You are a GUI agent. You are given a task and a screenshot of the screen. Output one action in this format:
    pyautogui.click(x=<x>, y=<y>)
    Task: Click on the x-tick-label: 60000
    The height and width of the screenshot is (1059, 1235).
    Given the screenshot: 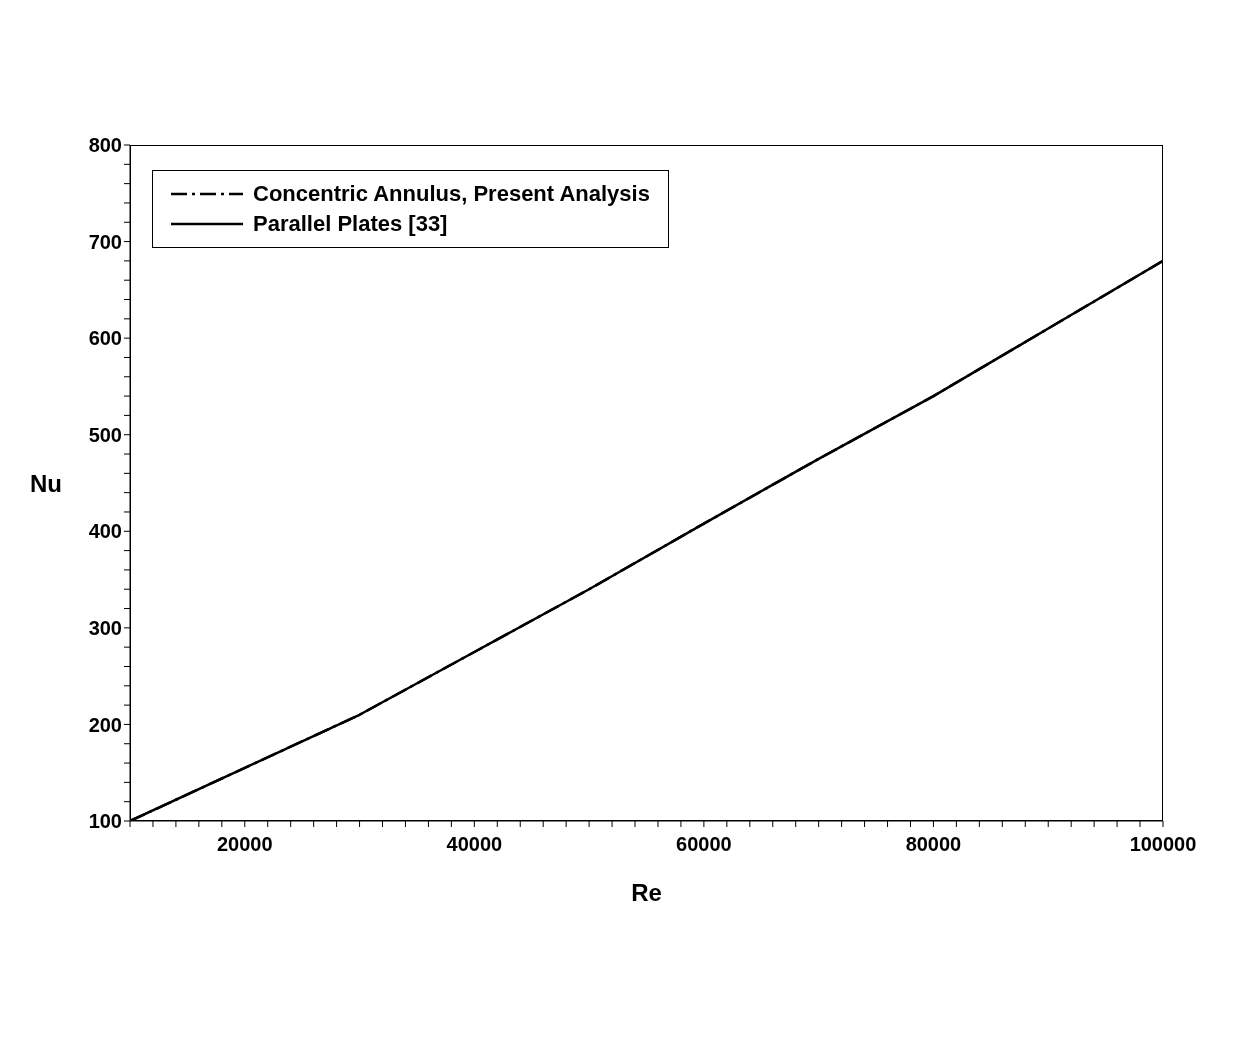 What is the action you would take?
    pyautogui.click(x=704, y=844)
    